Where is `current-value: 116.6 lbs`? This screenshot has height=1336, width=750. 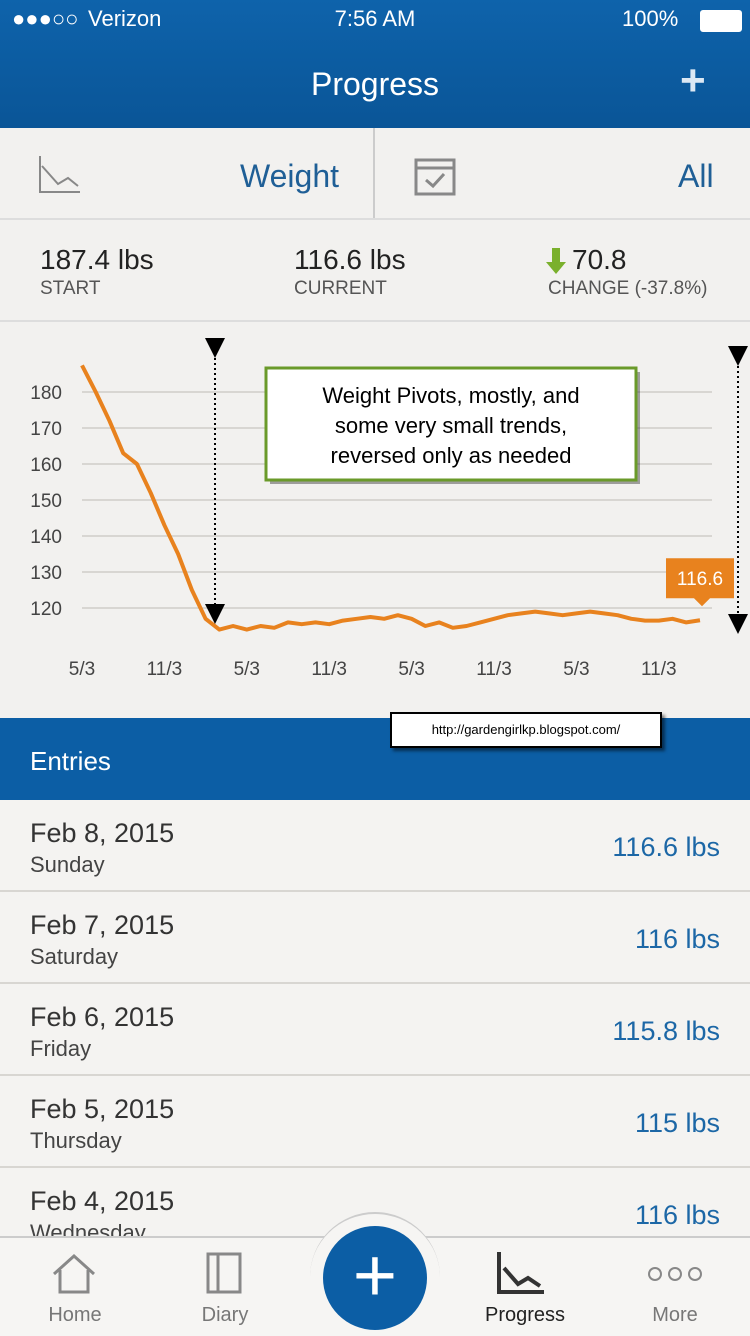 current-value: 116.6 lbs is located at coordinates (350, 259).